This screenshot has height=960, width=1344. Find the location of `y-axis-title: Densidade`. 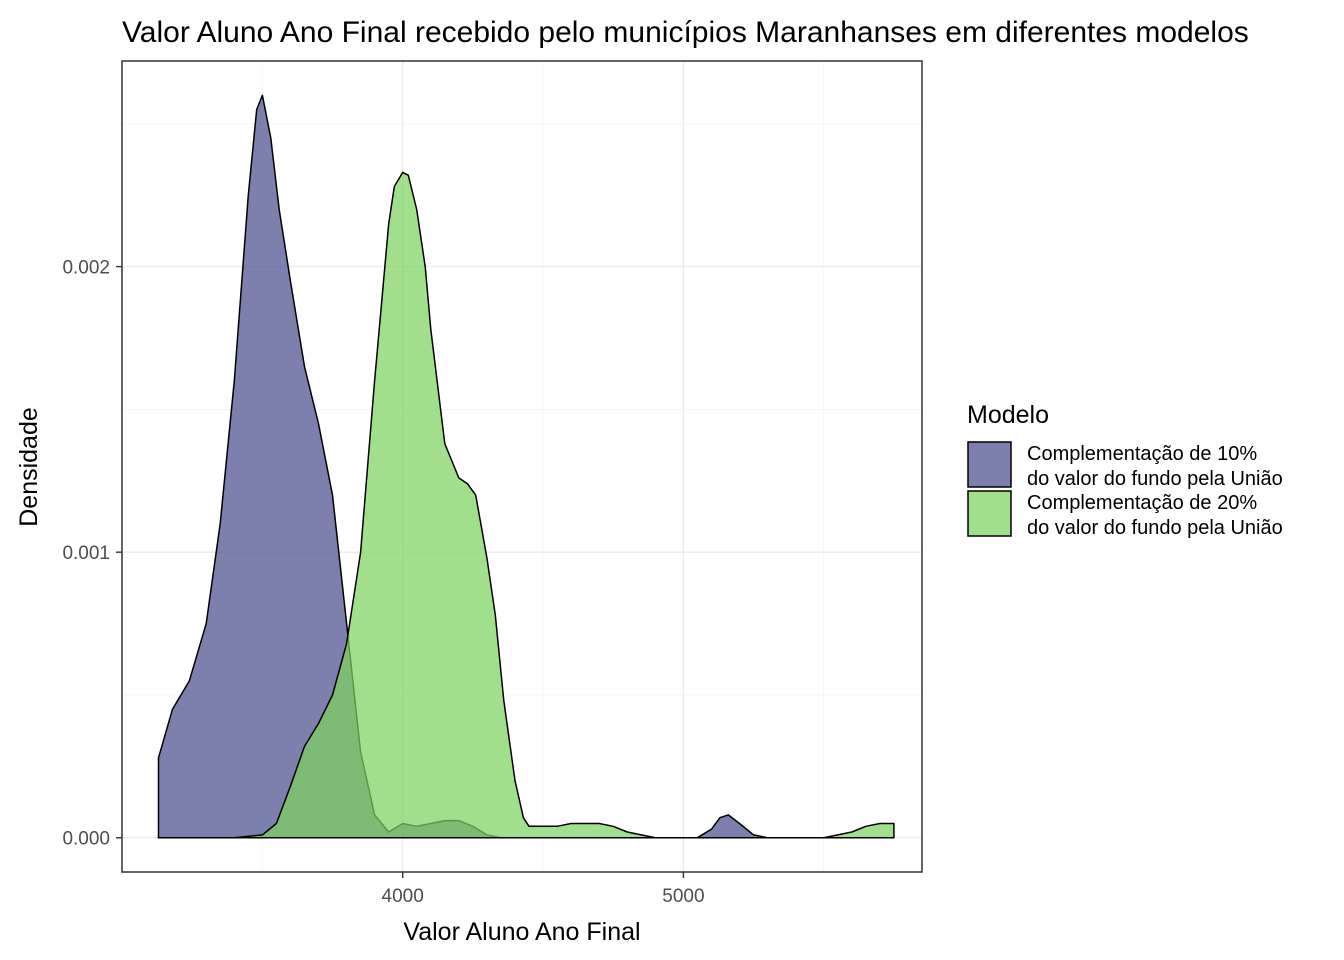

y-axis-title: Densidade is located at coordinates (29, 467).